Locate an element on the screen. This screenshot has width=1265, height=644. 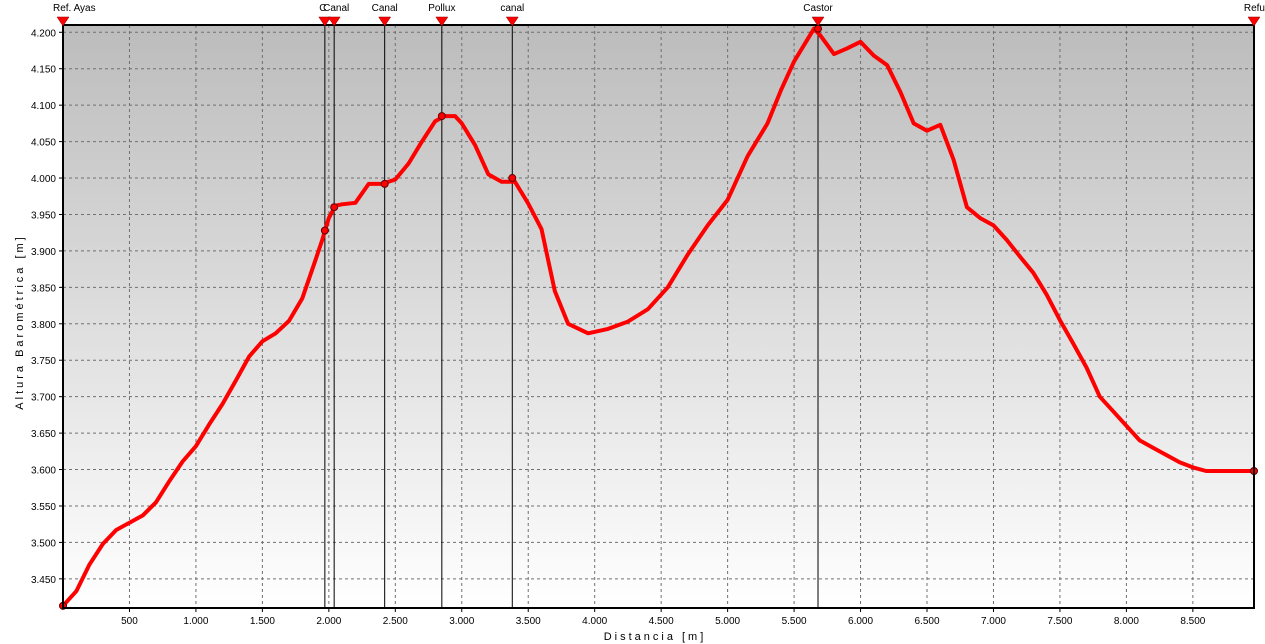
x-tick-label: 5.000 is located at coordinates (727, 621).